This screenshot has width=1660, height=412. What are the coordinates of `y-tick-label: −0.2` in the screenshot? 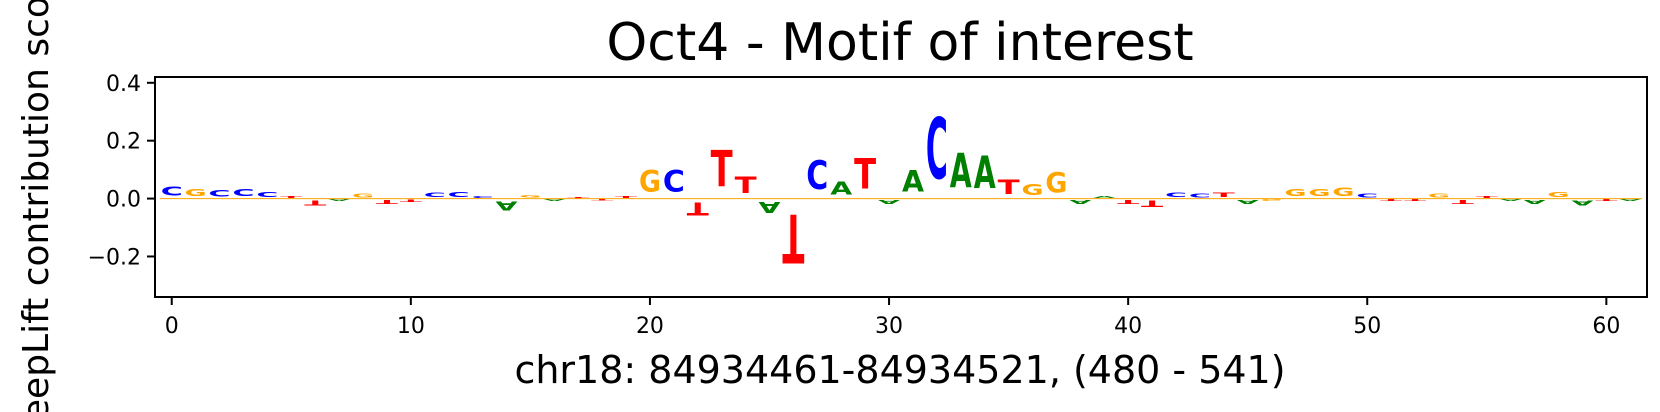 It's located at (114, 257).